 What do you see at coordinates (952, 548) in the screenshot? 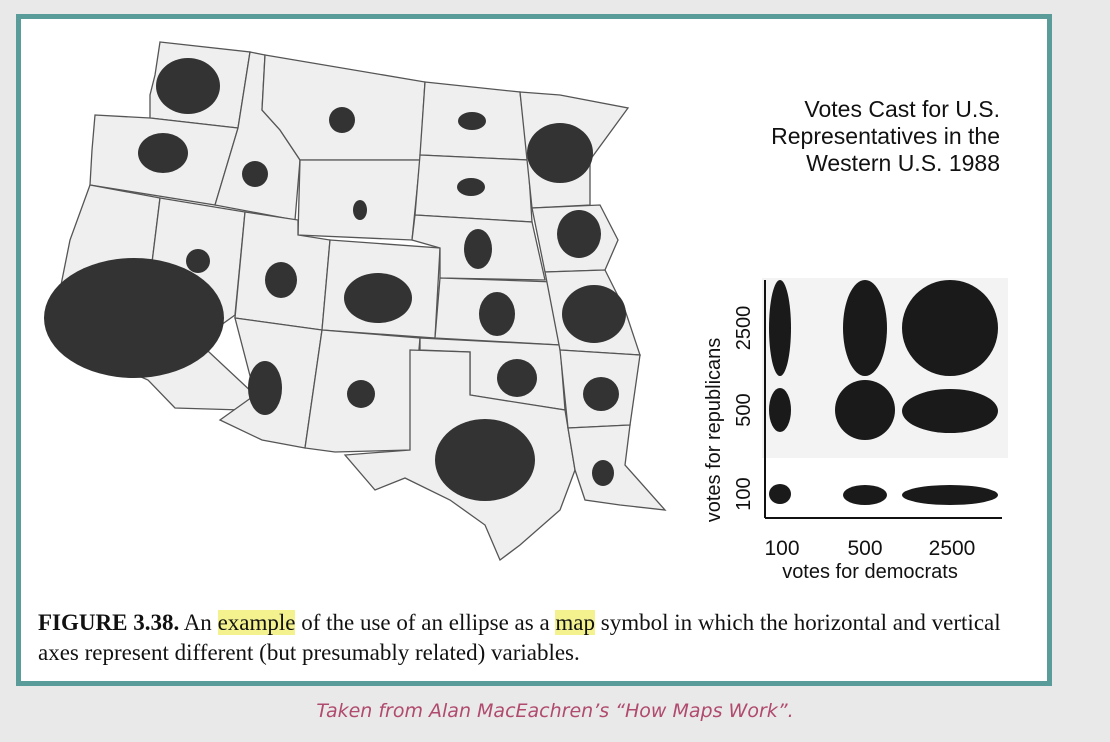
I see `legend-x-tick-2500: 2500` at bounding box center [952, 548].